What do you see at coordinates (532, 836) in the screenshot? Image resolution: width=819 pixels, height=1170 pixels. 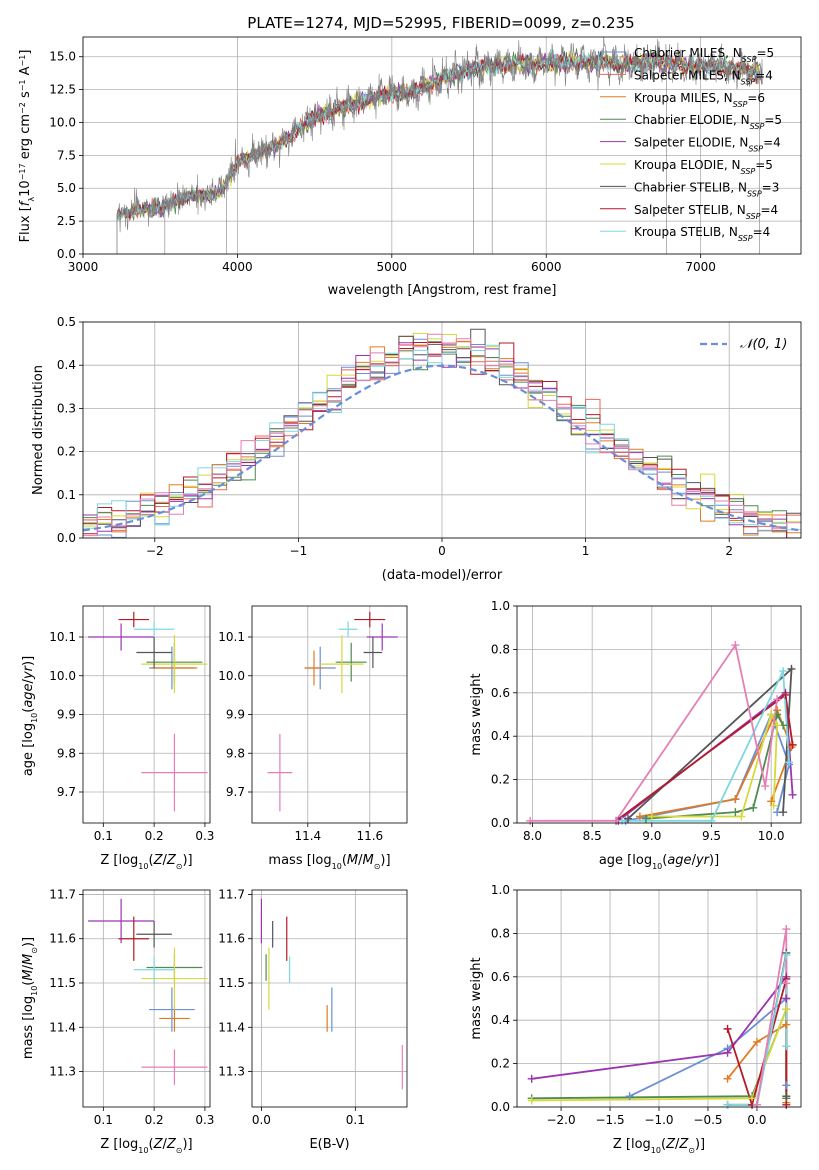 I see `x-tick-label: 8.0` at bounding box center [532, 836].